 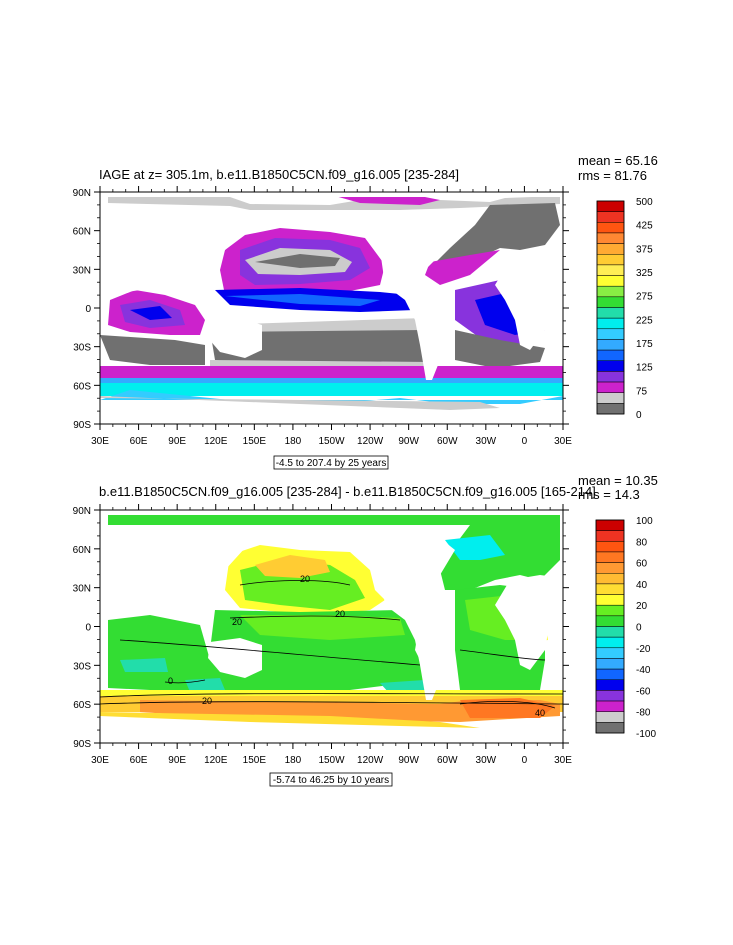 I want to click on colorbar-label: -20, so click(x=643, y=649).